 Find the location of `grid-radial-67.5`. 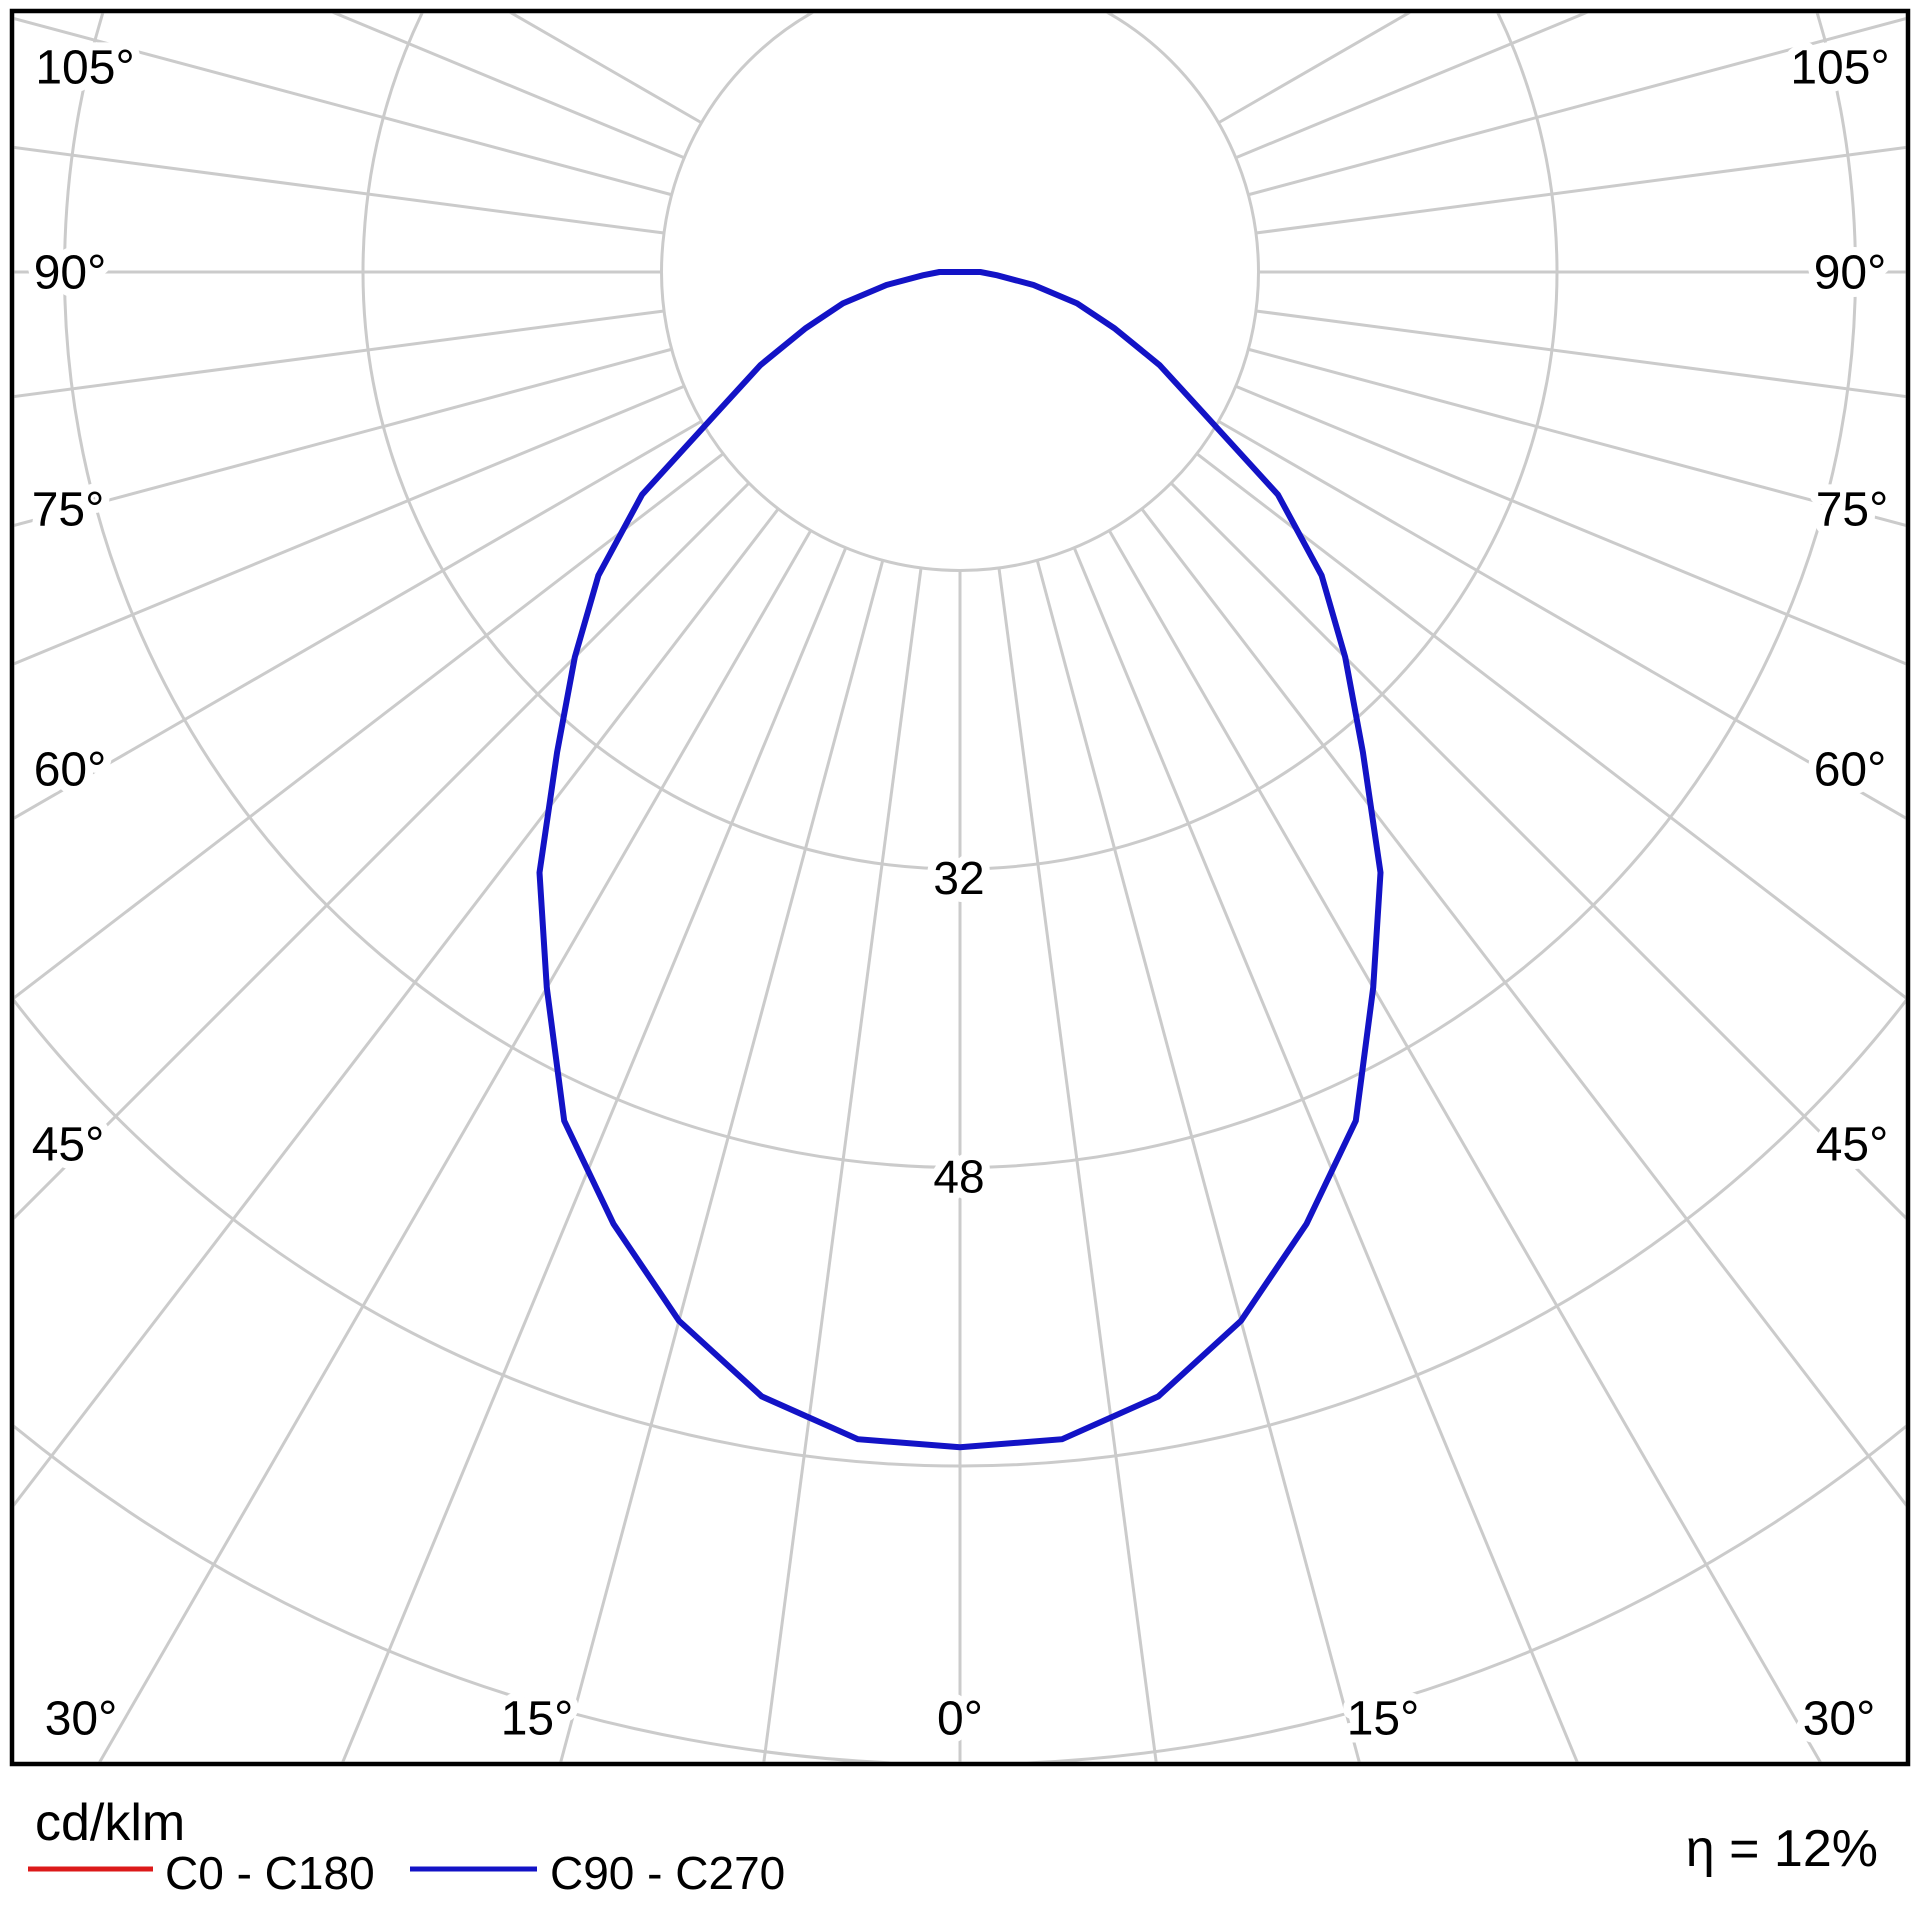

grid-radial-67.5 is located at coordinates (1570, 525).